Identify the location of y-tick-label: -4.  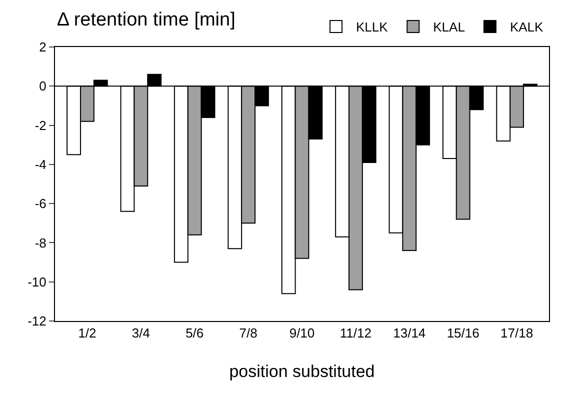
(40, 164).